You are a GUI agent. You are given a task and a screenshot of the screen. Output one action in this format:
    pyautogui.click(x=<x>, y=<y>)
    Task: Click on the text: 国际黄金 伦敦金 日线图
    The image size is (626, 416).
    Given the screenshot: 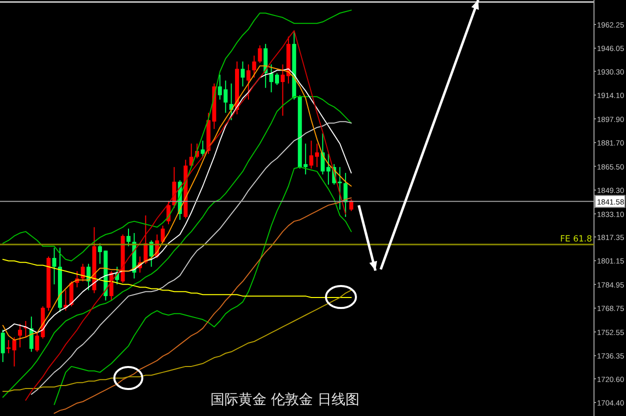 What is the action you would take?
    pyautogui.click(x=285, y=400)
    